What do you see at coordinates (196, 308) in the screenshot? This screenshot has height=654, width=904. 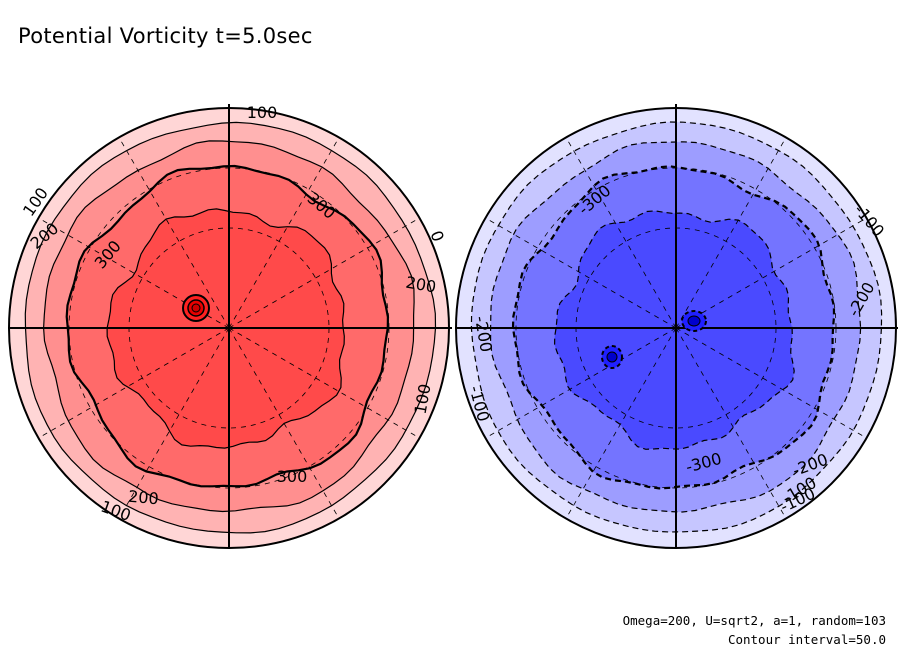 I see `left-vortex` at bounding box center [196, 308].